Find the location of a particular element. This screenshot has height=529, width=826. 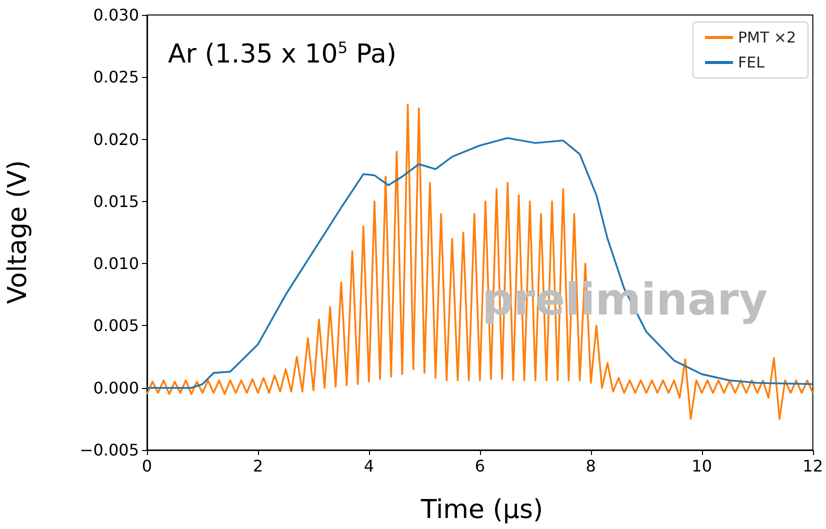

legend-label: PMT ×2 is located at coordinates (767, 37).